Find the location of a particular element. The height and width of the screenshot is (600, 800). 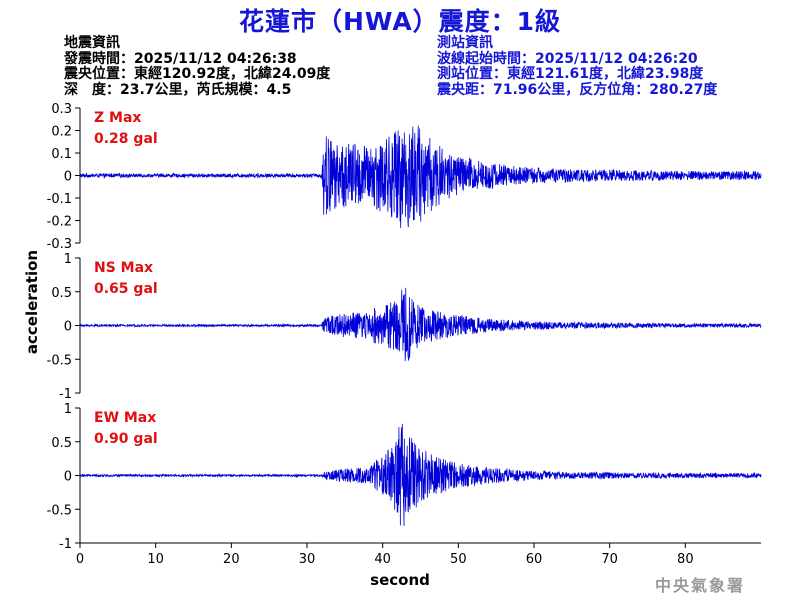

y-tick-label: -0.2 is located at coordinates (59, 222).